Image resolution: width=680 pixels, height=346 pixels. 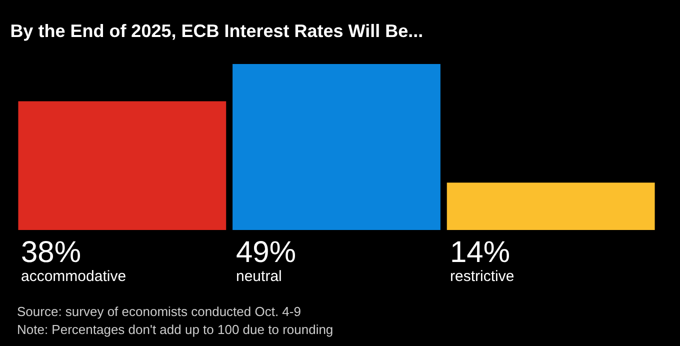 I want to click on data-label: 49%, so click(x=266, y=252).